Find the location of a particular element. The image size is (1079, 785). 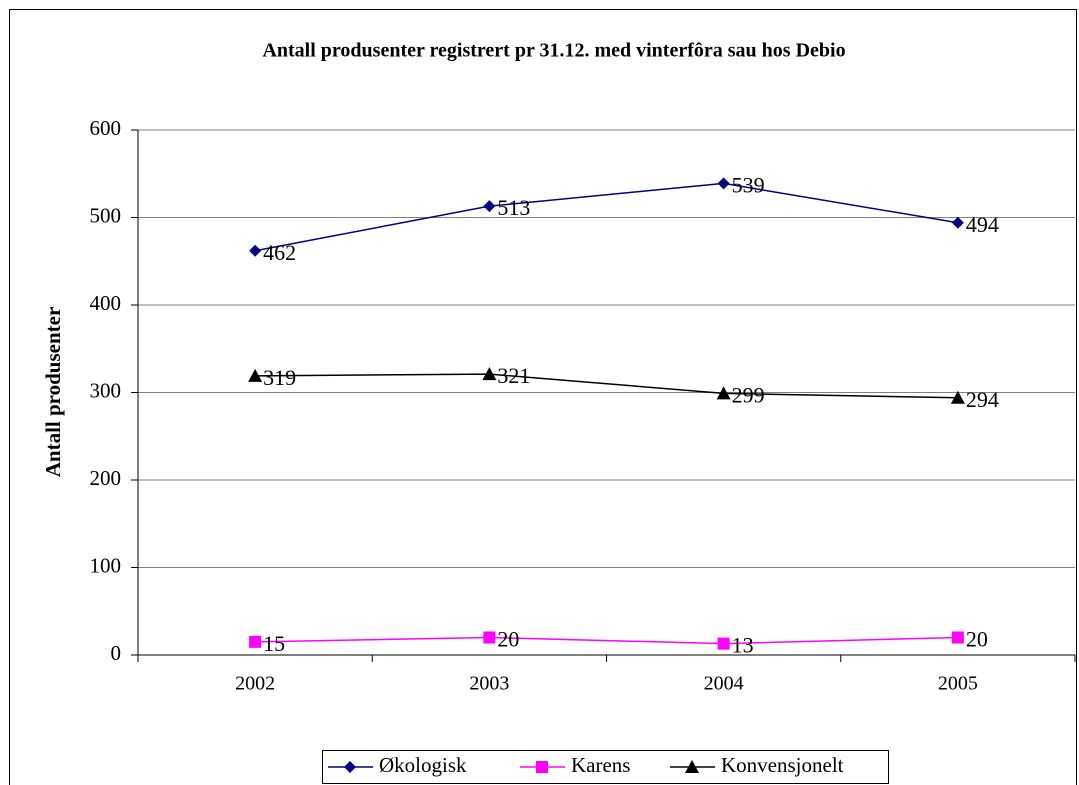

y-tick-label: 500 is located at coordinates (106, 215).